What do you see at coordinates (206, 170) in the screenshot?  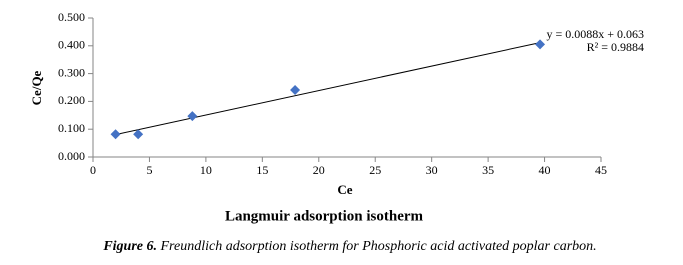 I see `x-tick-label: 10` at bounding box center [206, 170].